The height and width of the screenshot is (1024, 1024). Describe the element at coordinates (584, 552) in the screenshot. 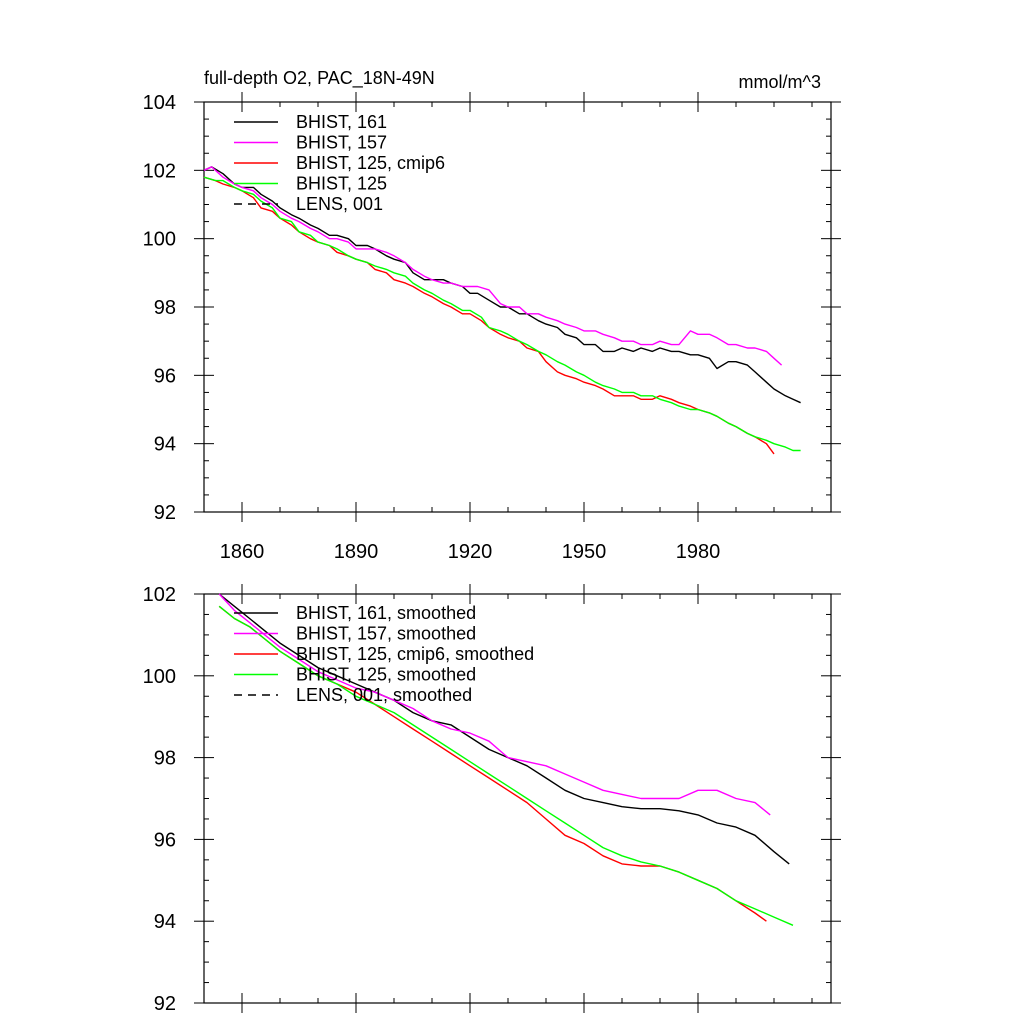

I see `x-tick-label: 1950` at that location.